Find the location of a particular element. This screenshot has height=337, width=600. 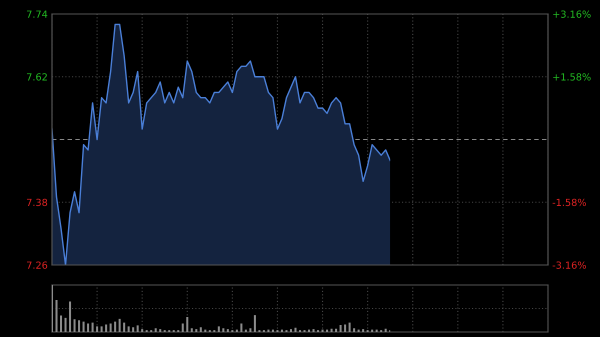

y2-tick-label: -3.16% is located at coordinates (569, 265).